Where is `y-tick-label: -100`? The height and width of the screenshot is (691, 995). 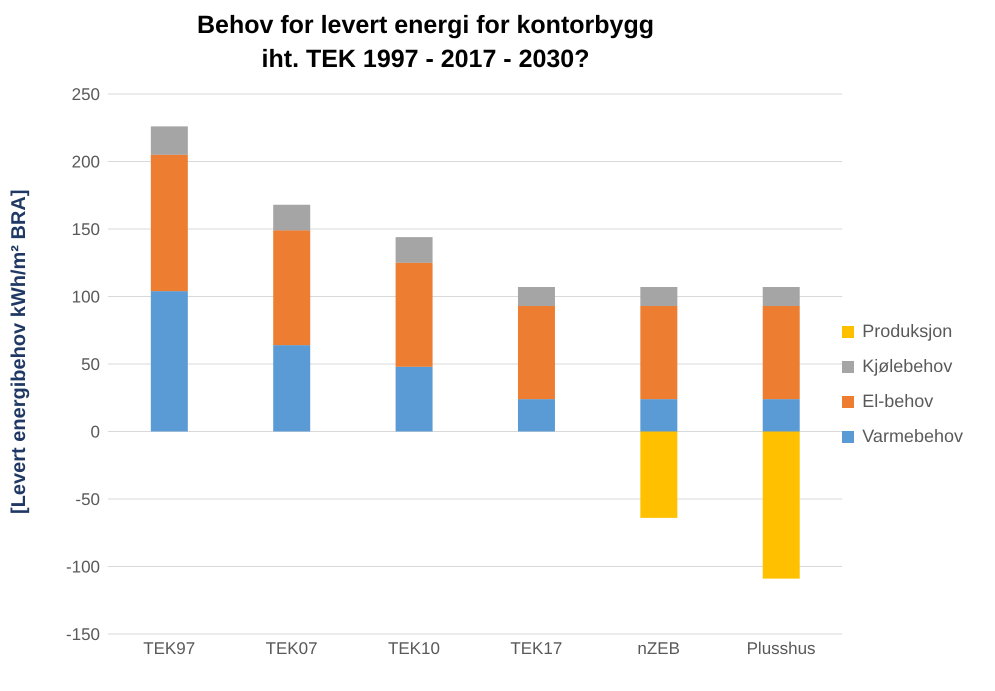
y-tick-label: -100 is located at coordinates (83, 567).